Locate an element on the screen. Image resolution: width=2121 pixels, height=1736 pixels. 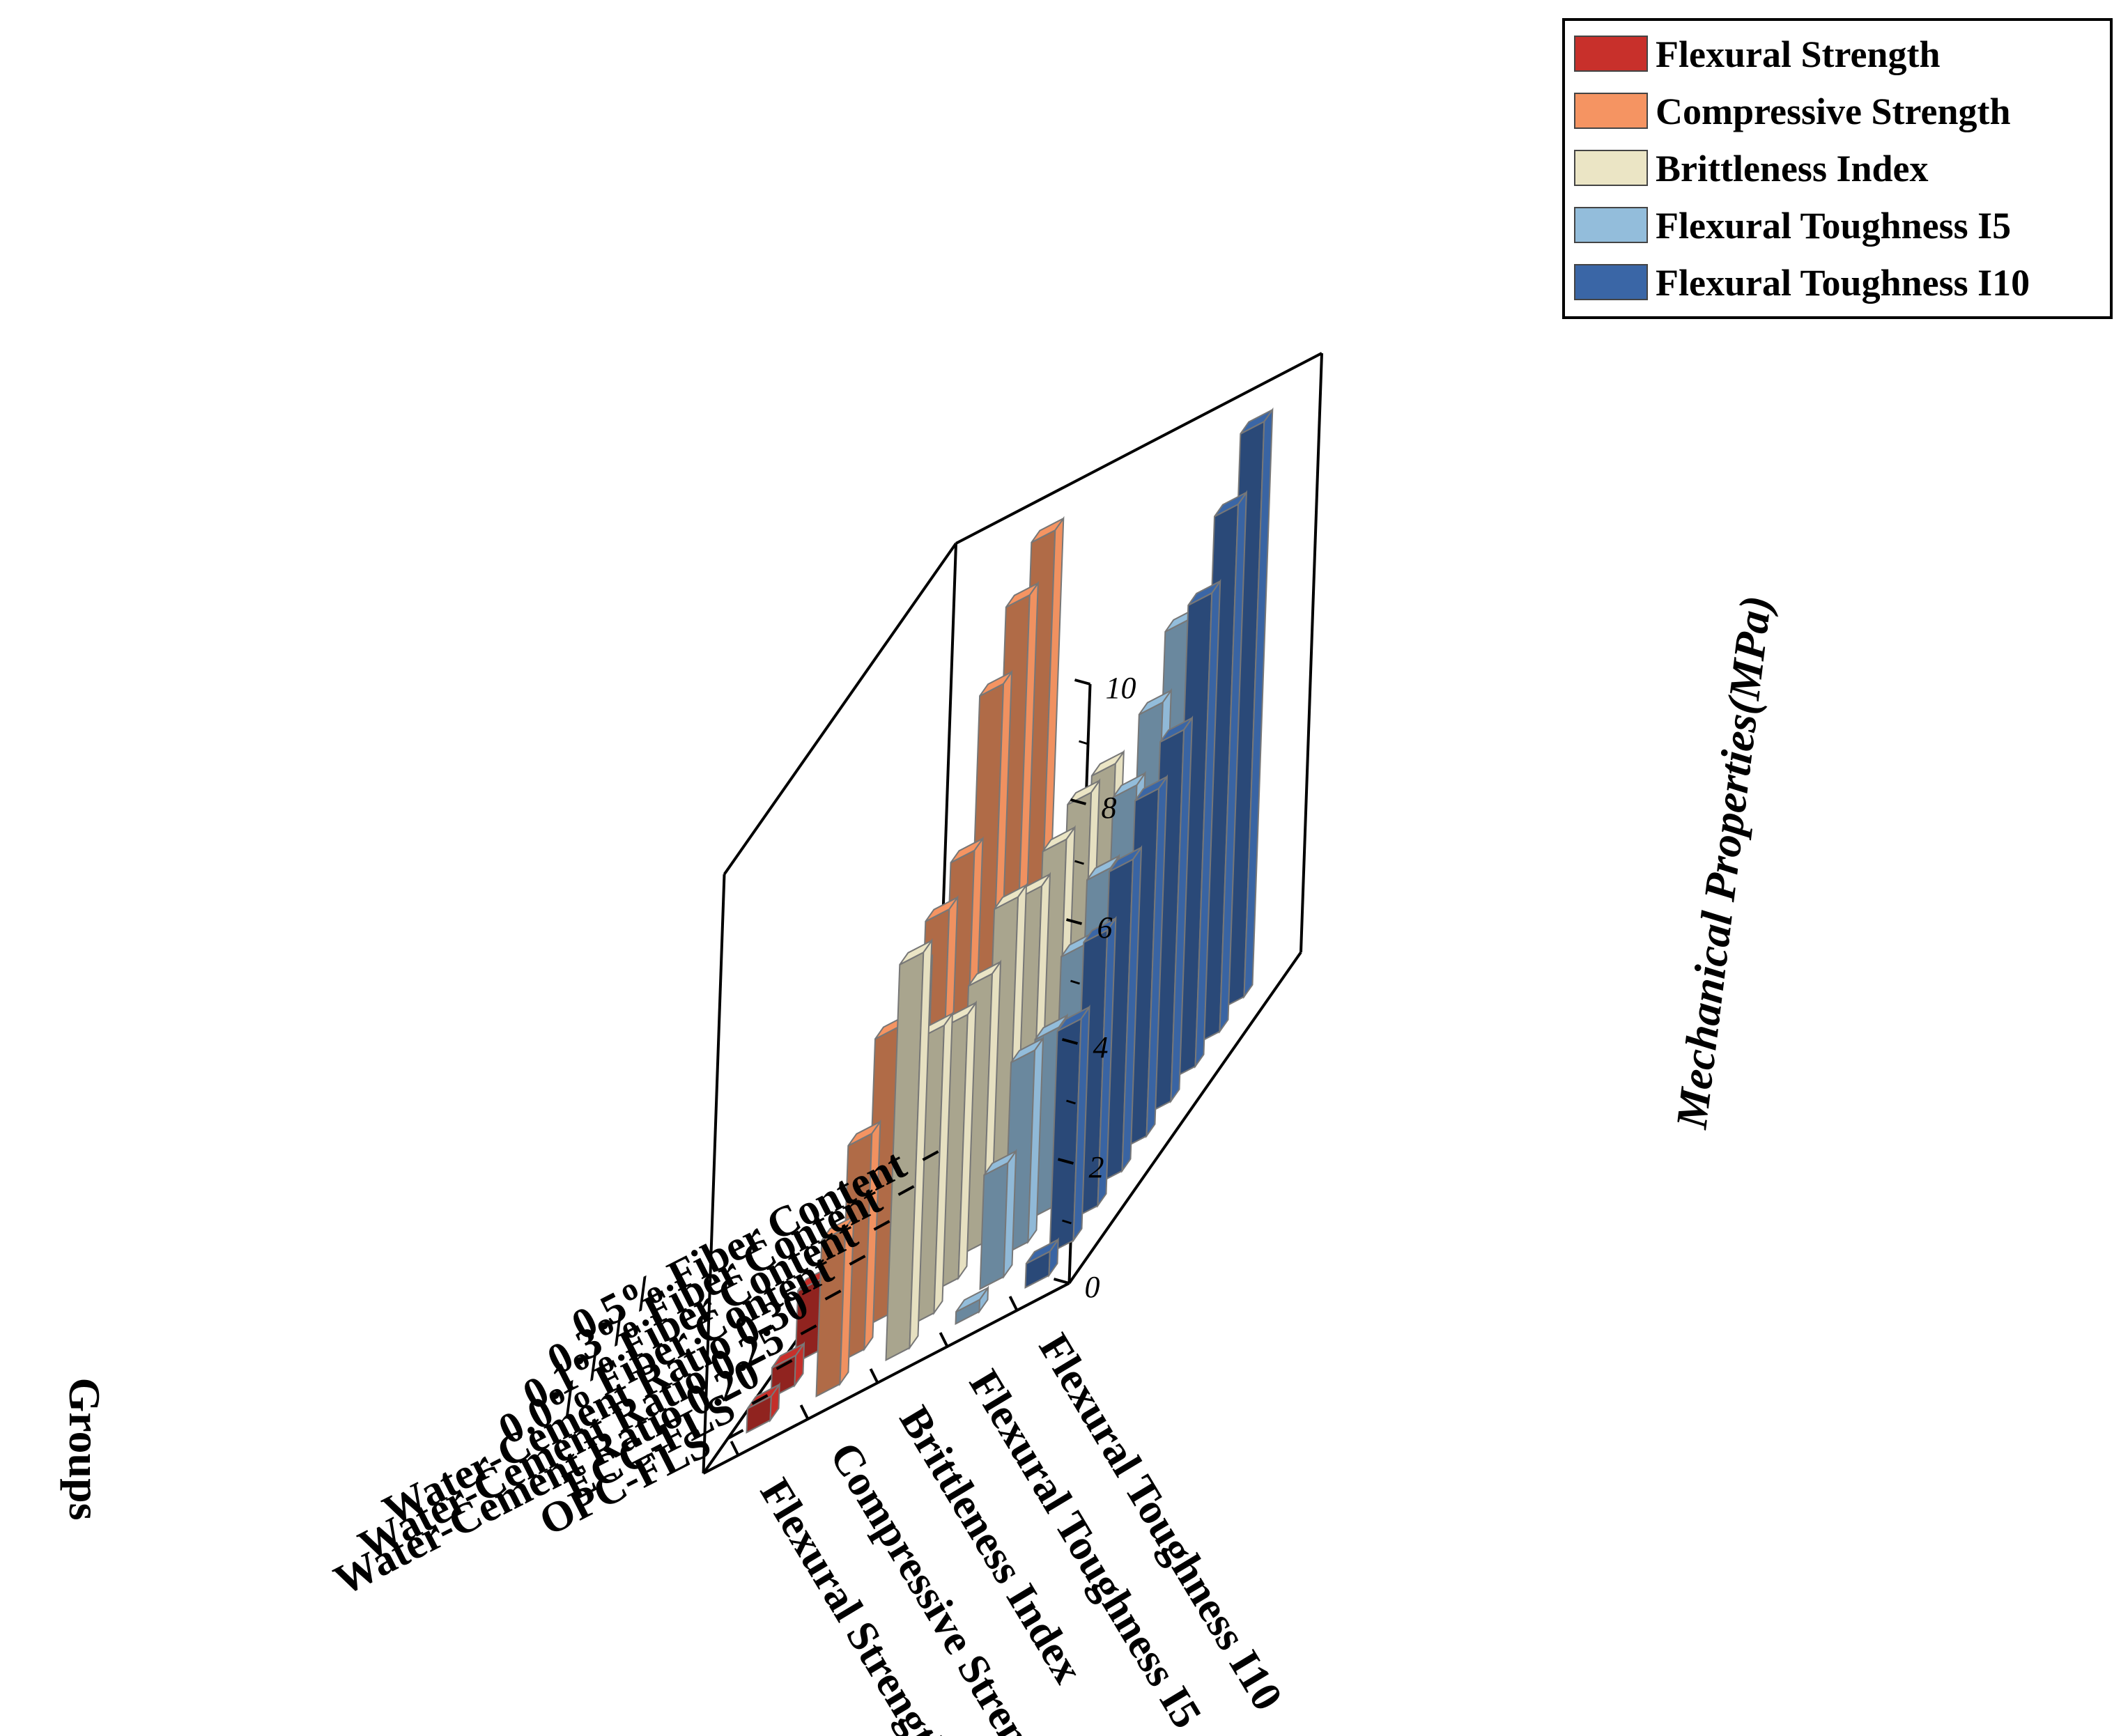
z-tick-label: 4 is located at coordinates (1101, 1047).